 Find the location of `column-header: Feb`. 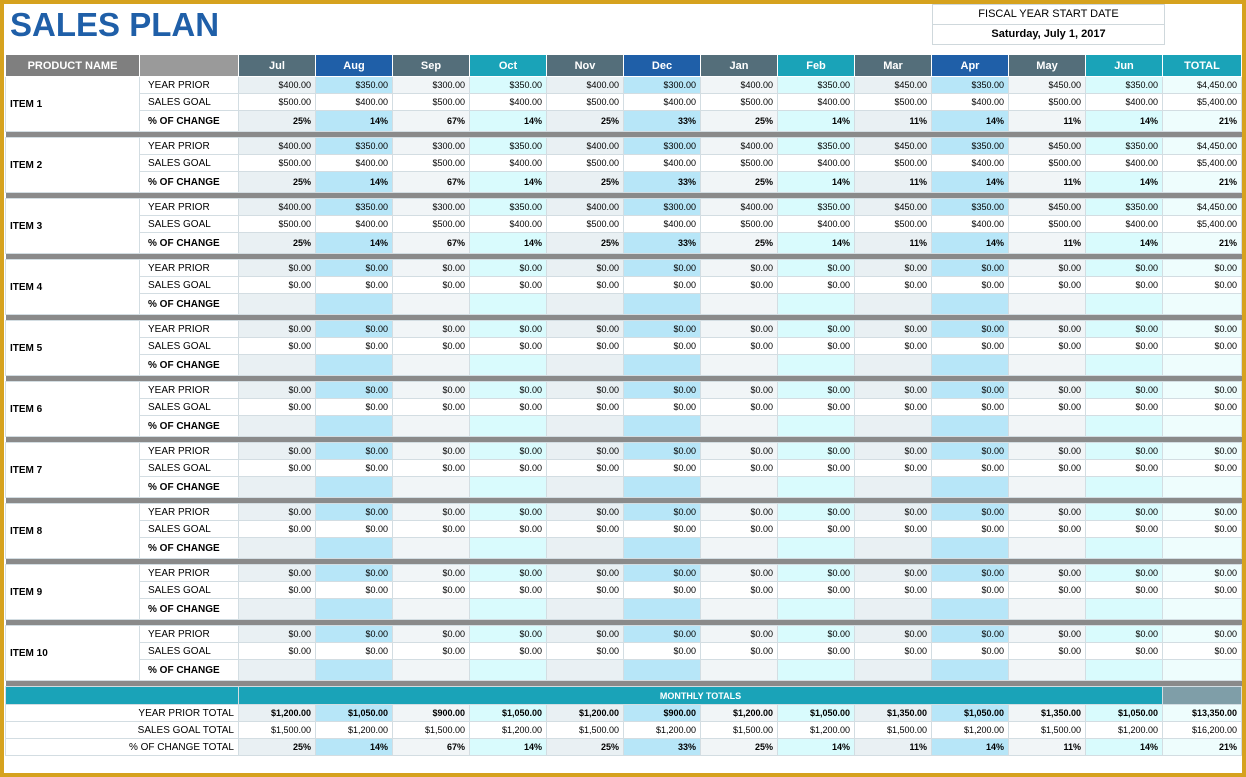

column-header: Feb is located at coordinates (816, 65).